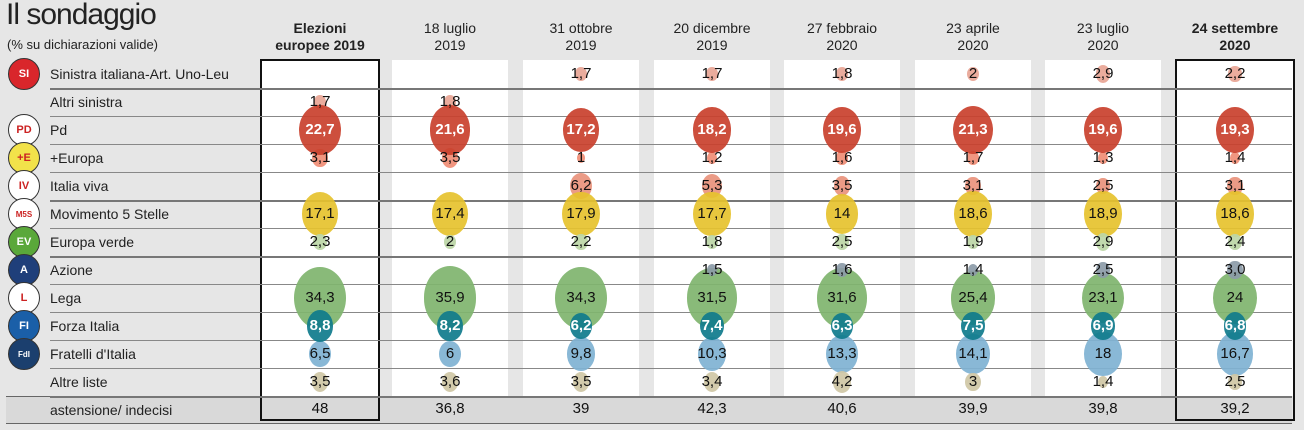 This screenshot has width=1304, height=430. What do you see at coordinates (842, 381) in the screenshot?
I see `data-label: 4,2` at bounding box center [842, 381].